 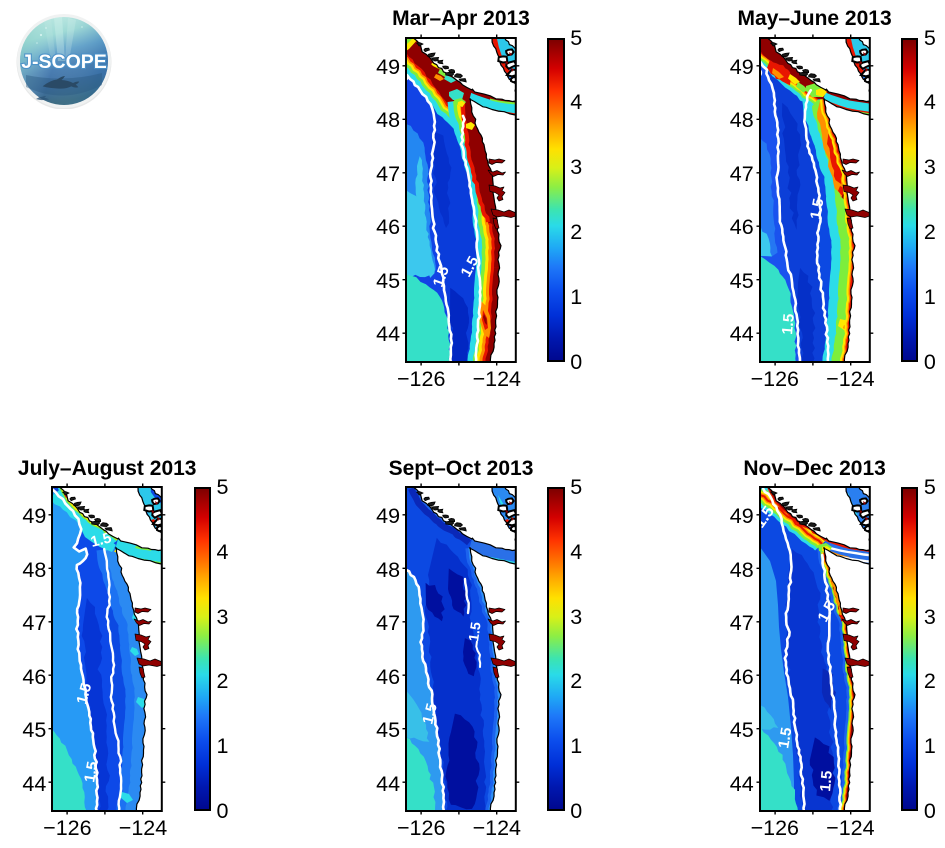 What do you see at coordinates (64, 62) in the screenshot?
I see `svg-text: J-SCOPE` at bounding box center [64, 62].